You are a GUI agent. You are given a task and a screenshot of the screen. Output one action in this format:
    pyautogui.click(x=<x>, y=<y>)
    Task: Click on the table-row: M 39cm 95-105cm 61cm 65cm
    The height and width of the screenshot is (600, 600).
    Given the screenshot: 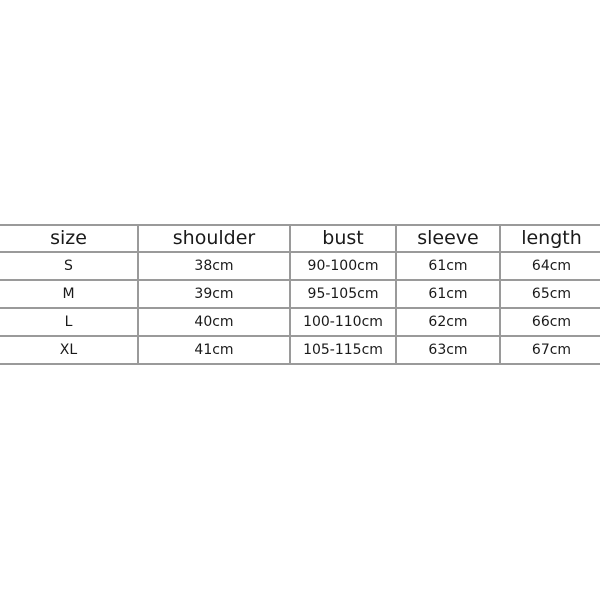 What is the action you would take?
    pyautogui.click(x=300, y=294)
    